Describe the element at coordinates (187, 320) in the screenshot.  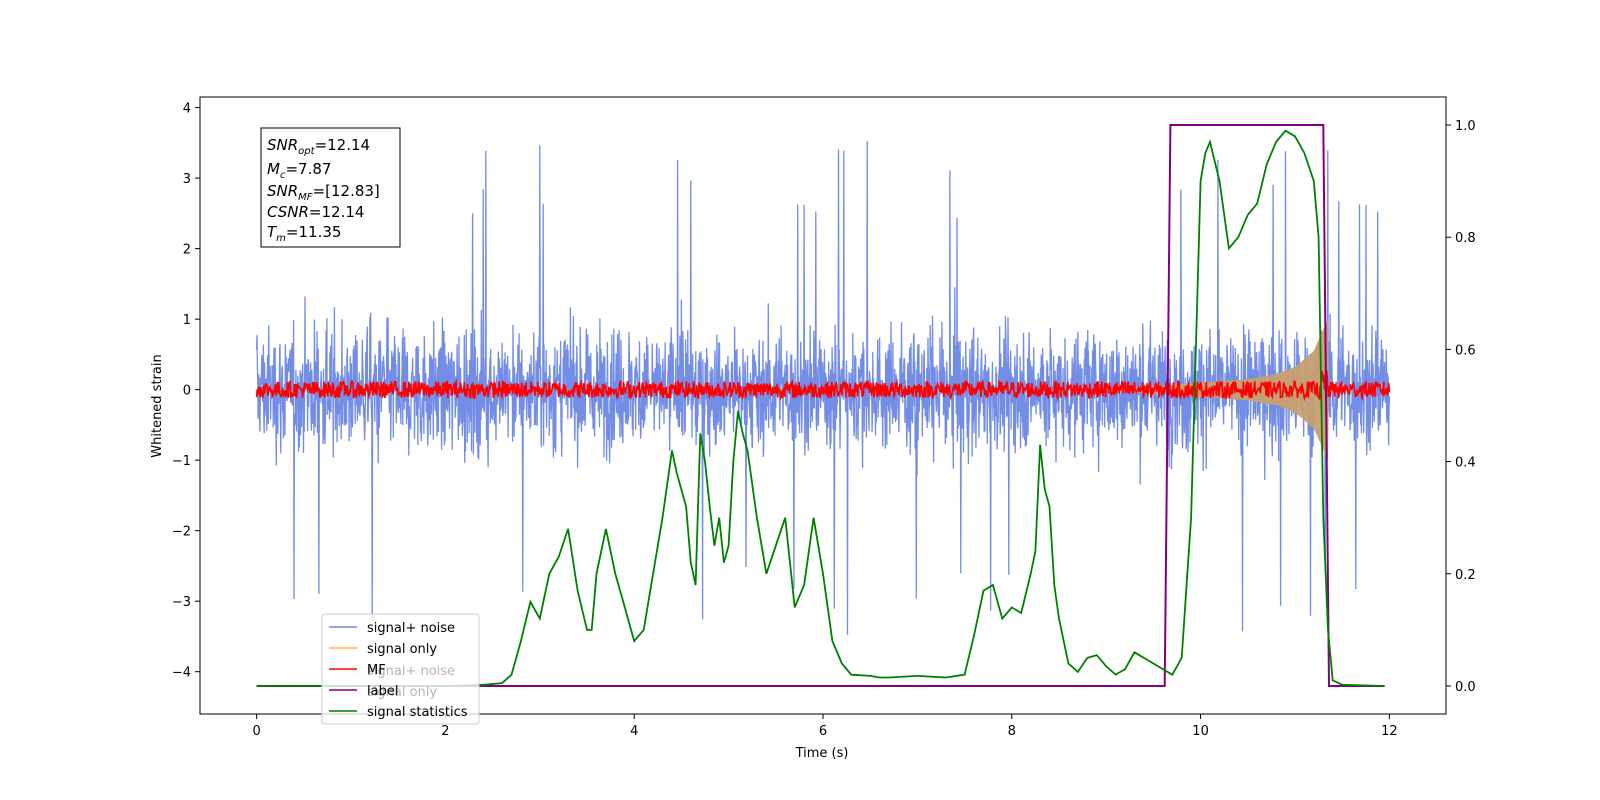
I see `y-left-tick-label: 1` at that location.